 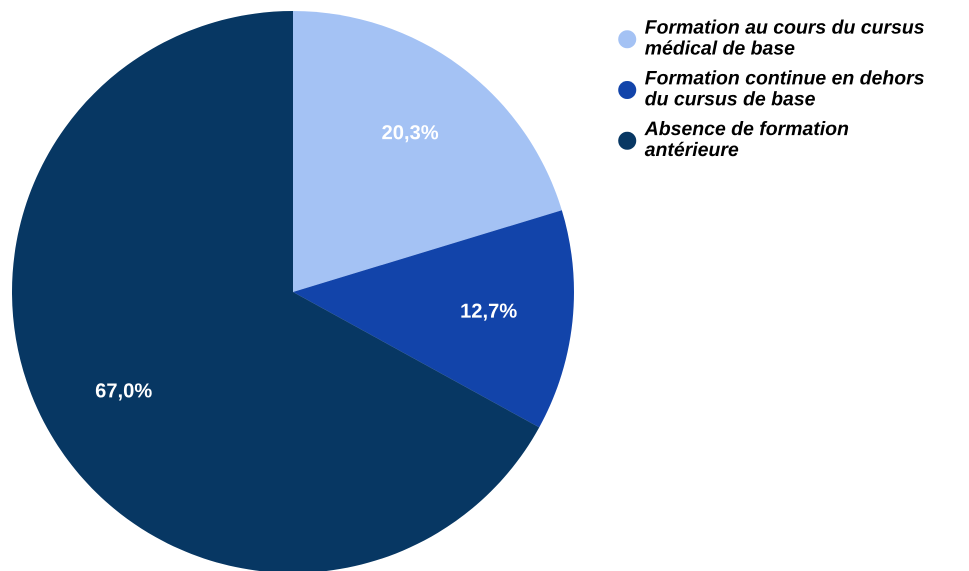 What do you see at coordinates (784, 88) in the screenshot?
I see `legend-label: Formation continue en dehors du cursus de base` at bounding box center [784, 88].